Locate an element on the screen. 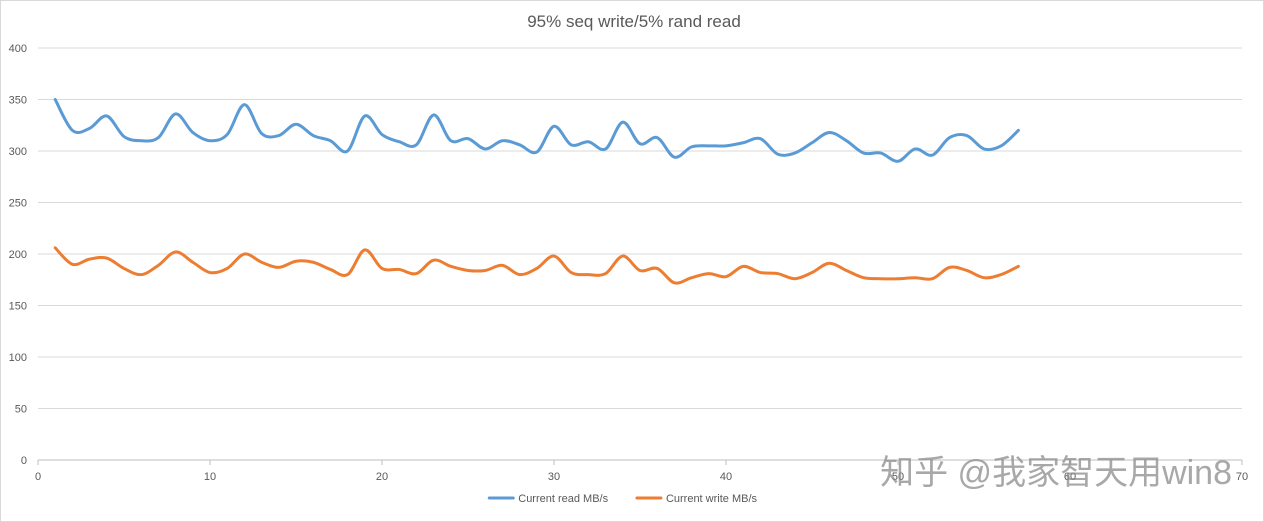 Image resolution: width=1264 pixels, height=522 pixels. x-tick-label-50: 50 is located at coordinates (898, 477).